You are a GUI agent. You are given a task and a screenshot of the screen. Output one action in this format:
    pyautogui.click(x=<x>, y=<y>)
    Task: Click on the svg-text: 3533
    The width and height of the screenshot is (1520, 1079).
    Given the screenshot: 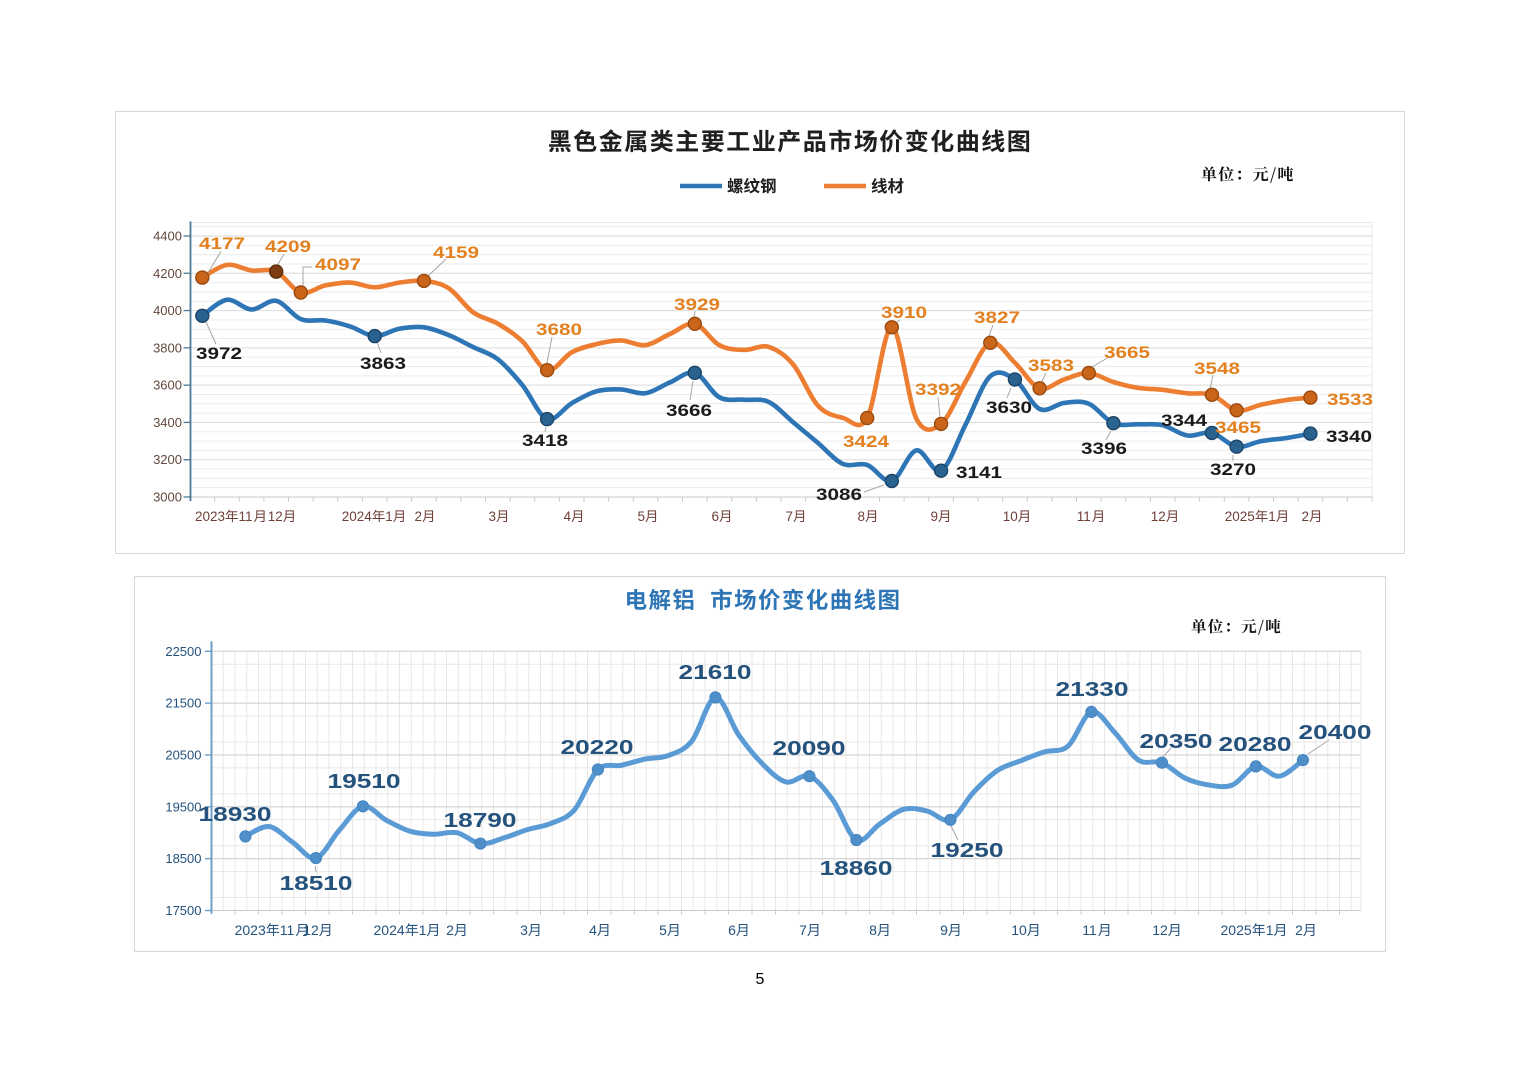 What is the action you would take?
    pyautogui.click(x=1350, y=399)
    